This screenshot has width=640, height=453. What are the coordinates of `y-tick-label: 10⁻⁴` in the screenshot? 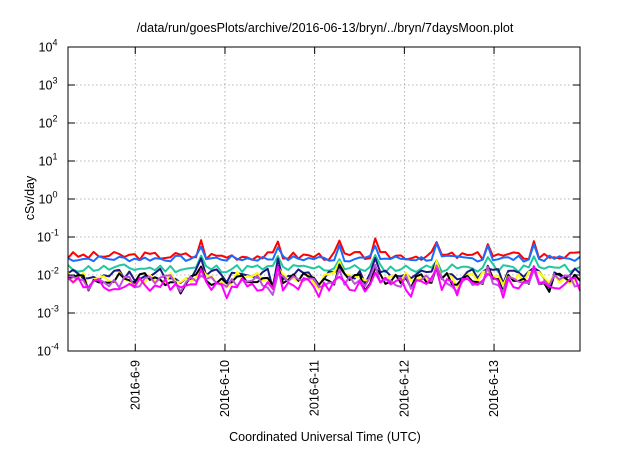 It's located at (48, 350).